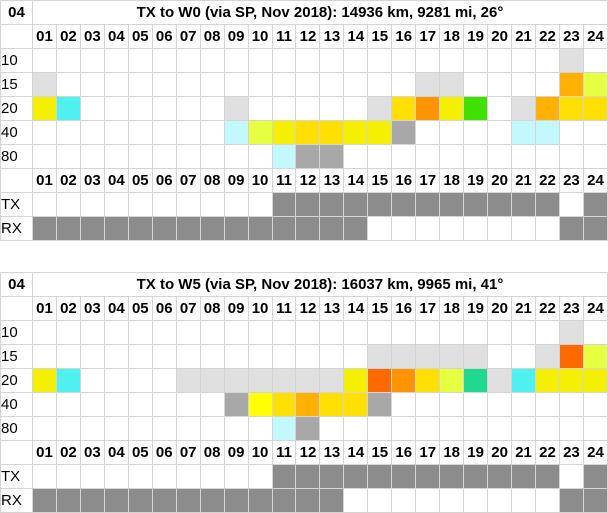  I want to click on hour-label: 18, so click(452, 452).